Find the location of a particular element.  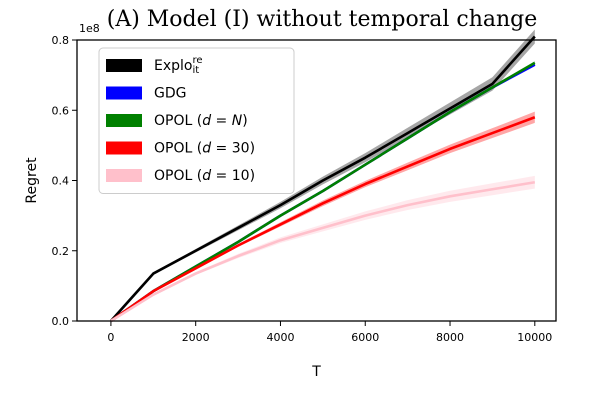

x-tick-label: 6000 is located at coordinates (365, 337).